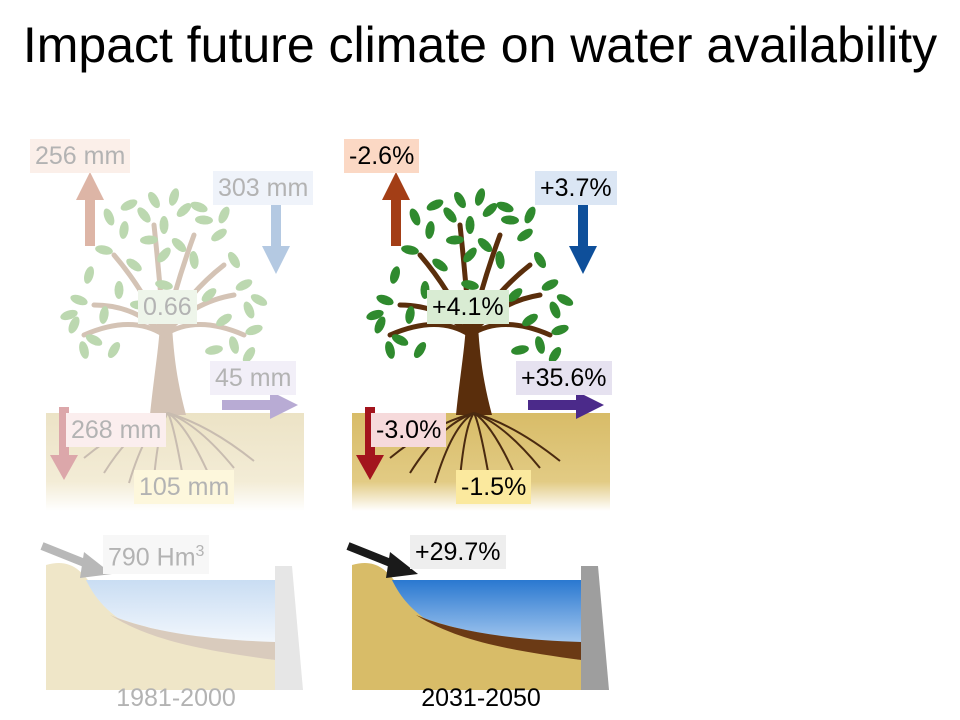  What do you see at coordinates (468, 307) in the screenshot?
I see `vegetation-change-label: +4.1%` at bounding box center [468, 307].